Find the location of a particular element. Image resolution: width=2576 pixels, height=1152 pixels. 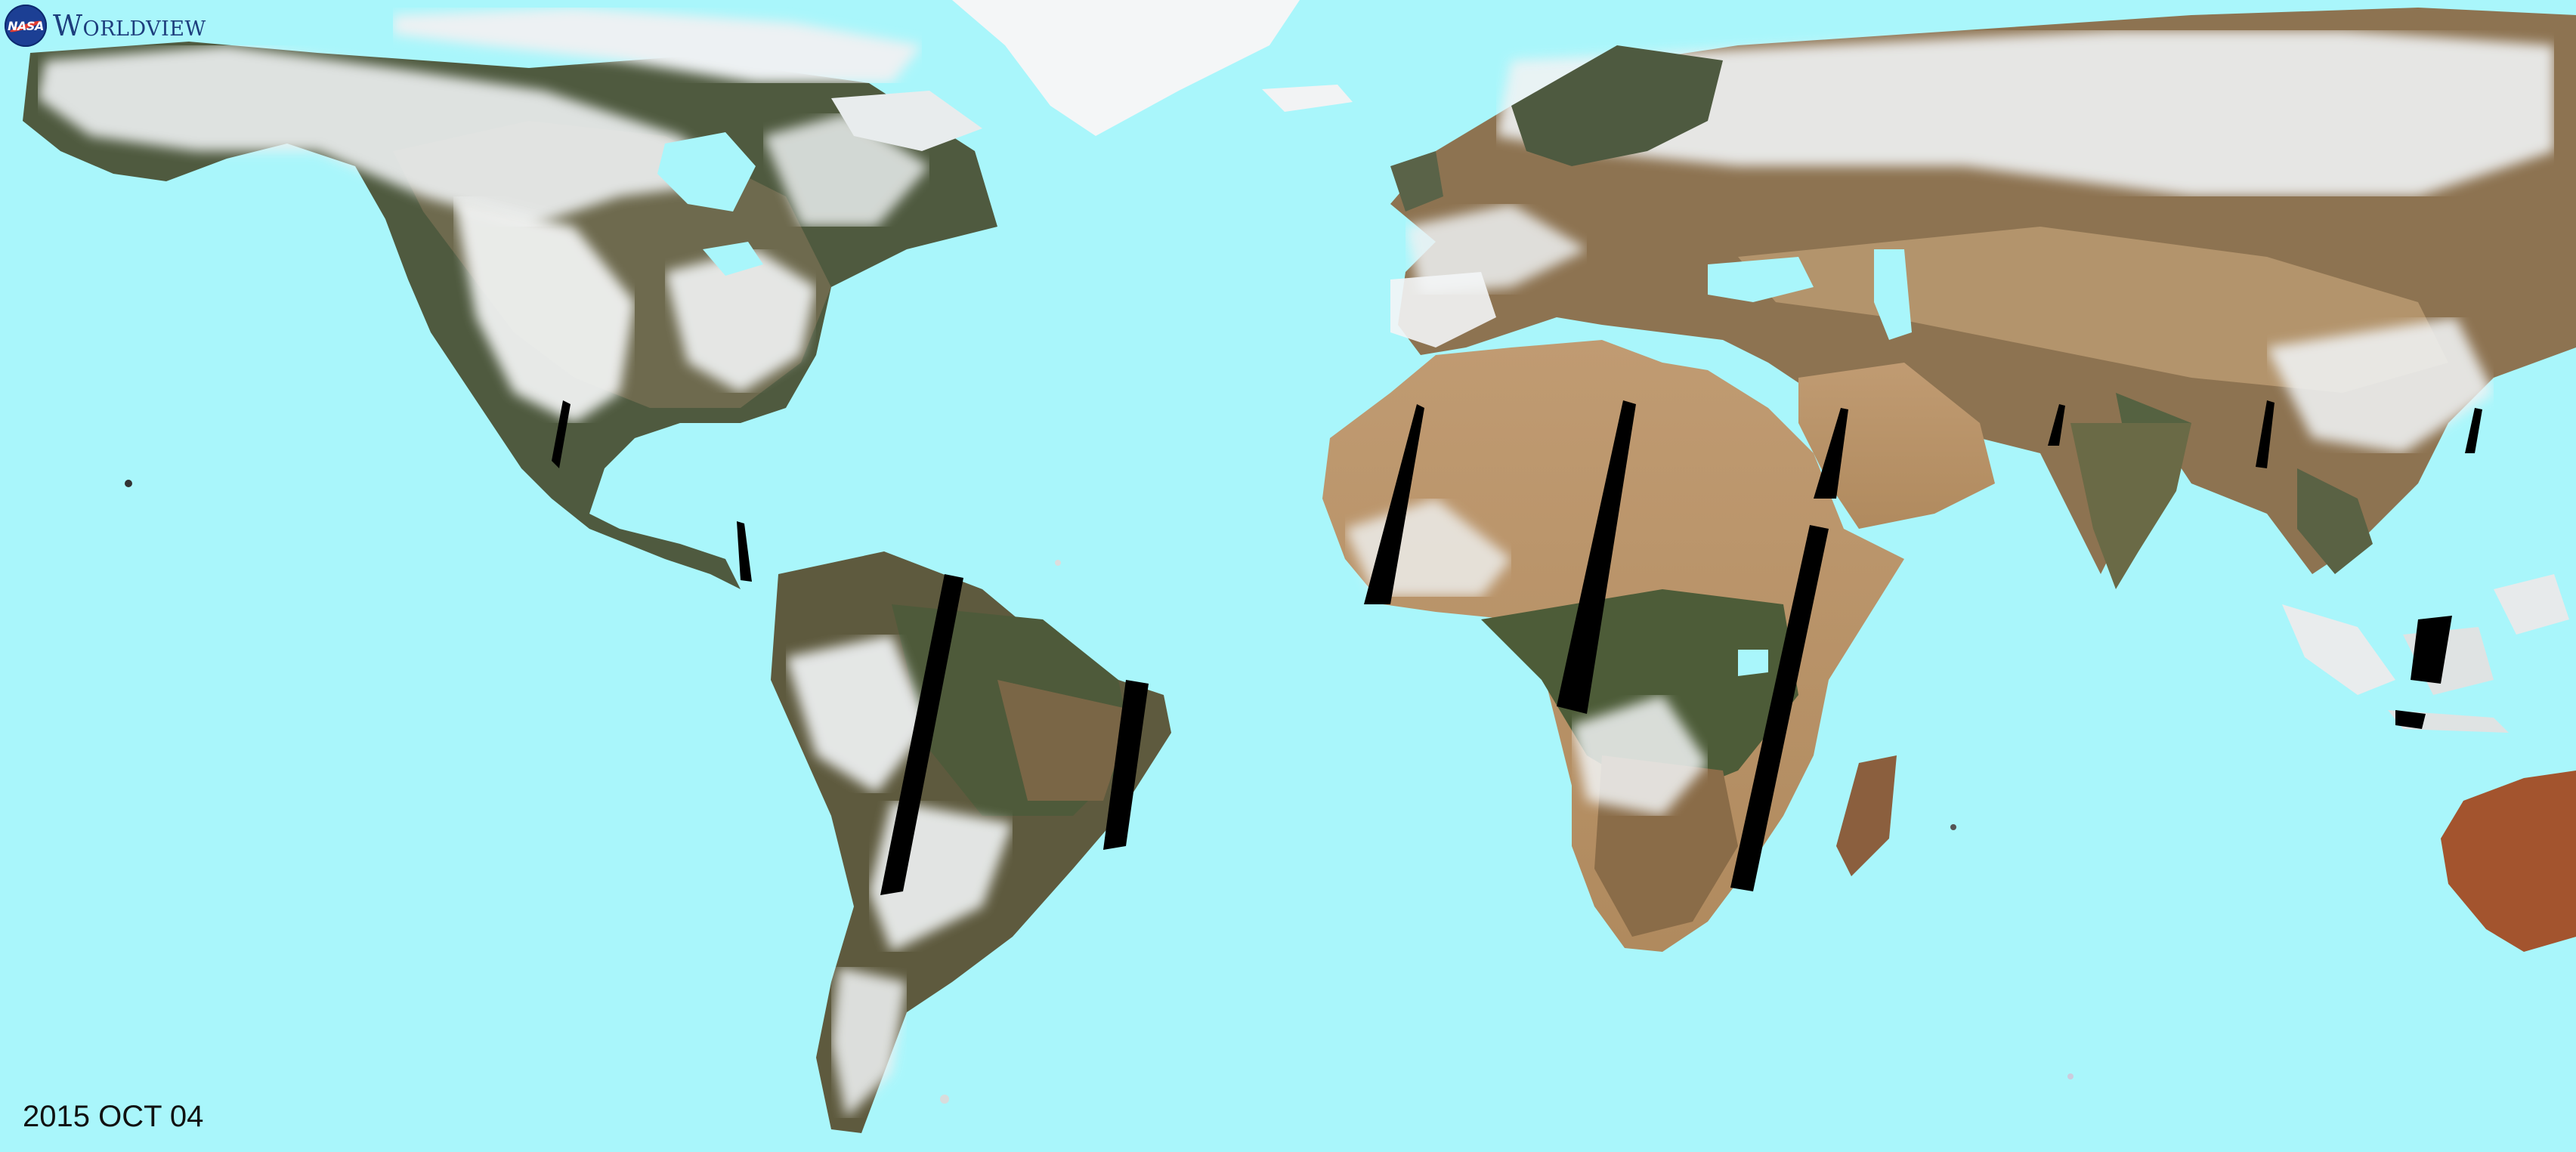

arctic-islands is located at coordinates (687, 79).